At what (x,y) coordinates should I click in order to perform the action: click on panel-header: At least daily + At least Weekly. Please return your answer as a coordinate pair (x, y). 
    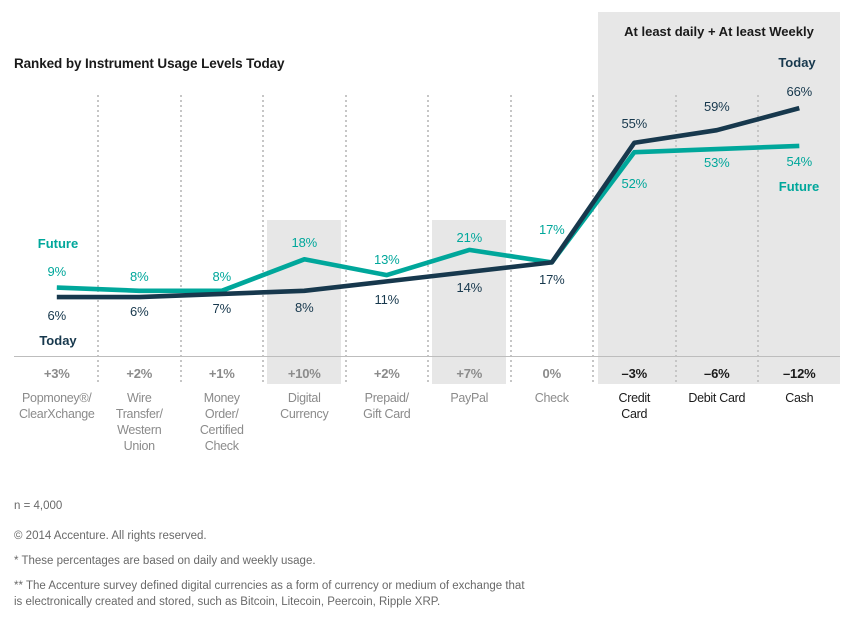
    Looking at the image, I should click on (719, 31).